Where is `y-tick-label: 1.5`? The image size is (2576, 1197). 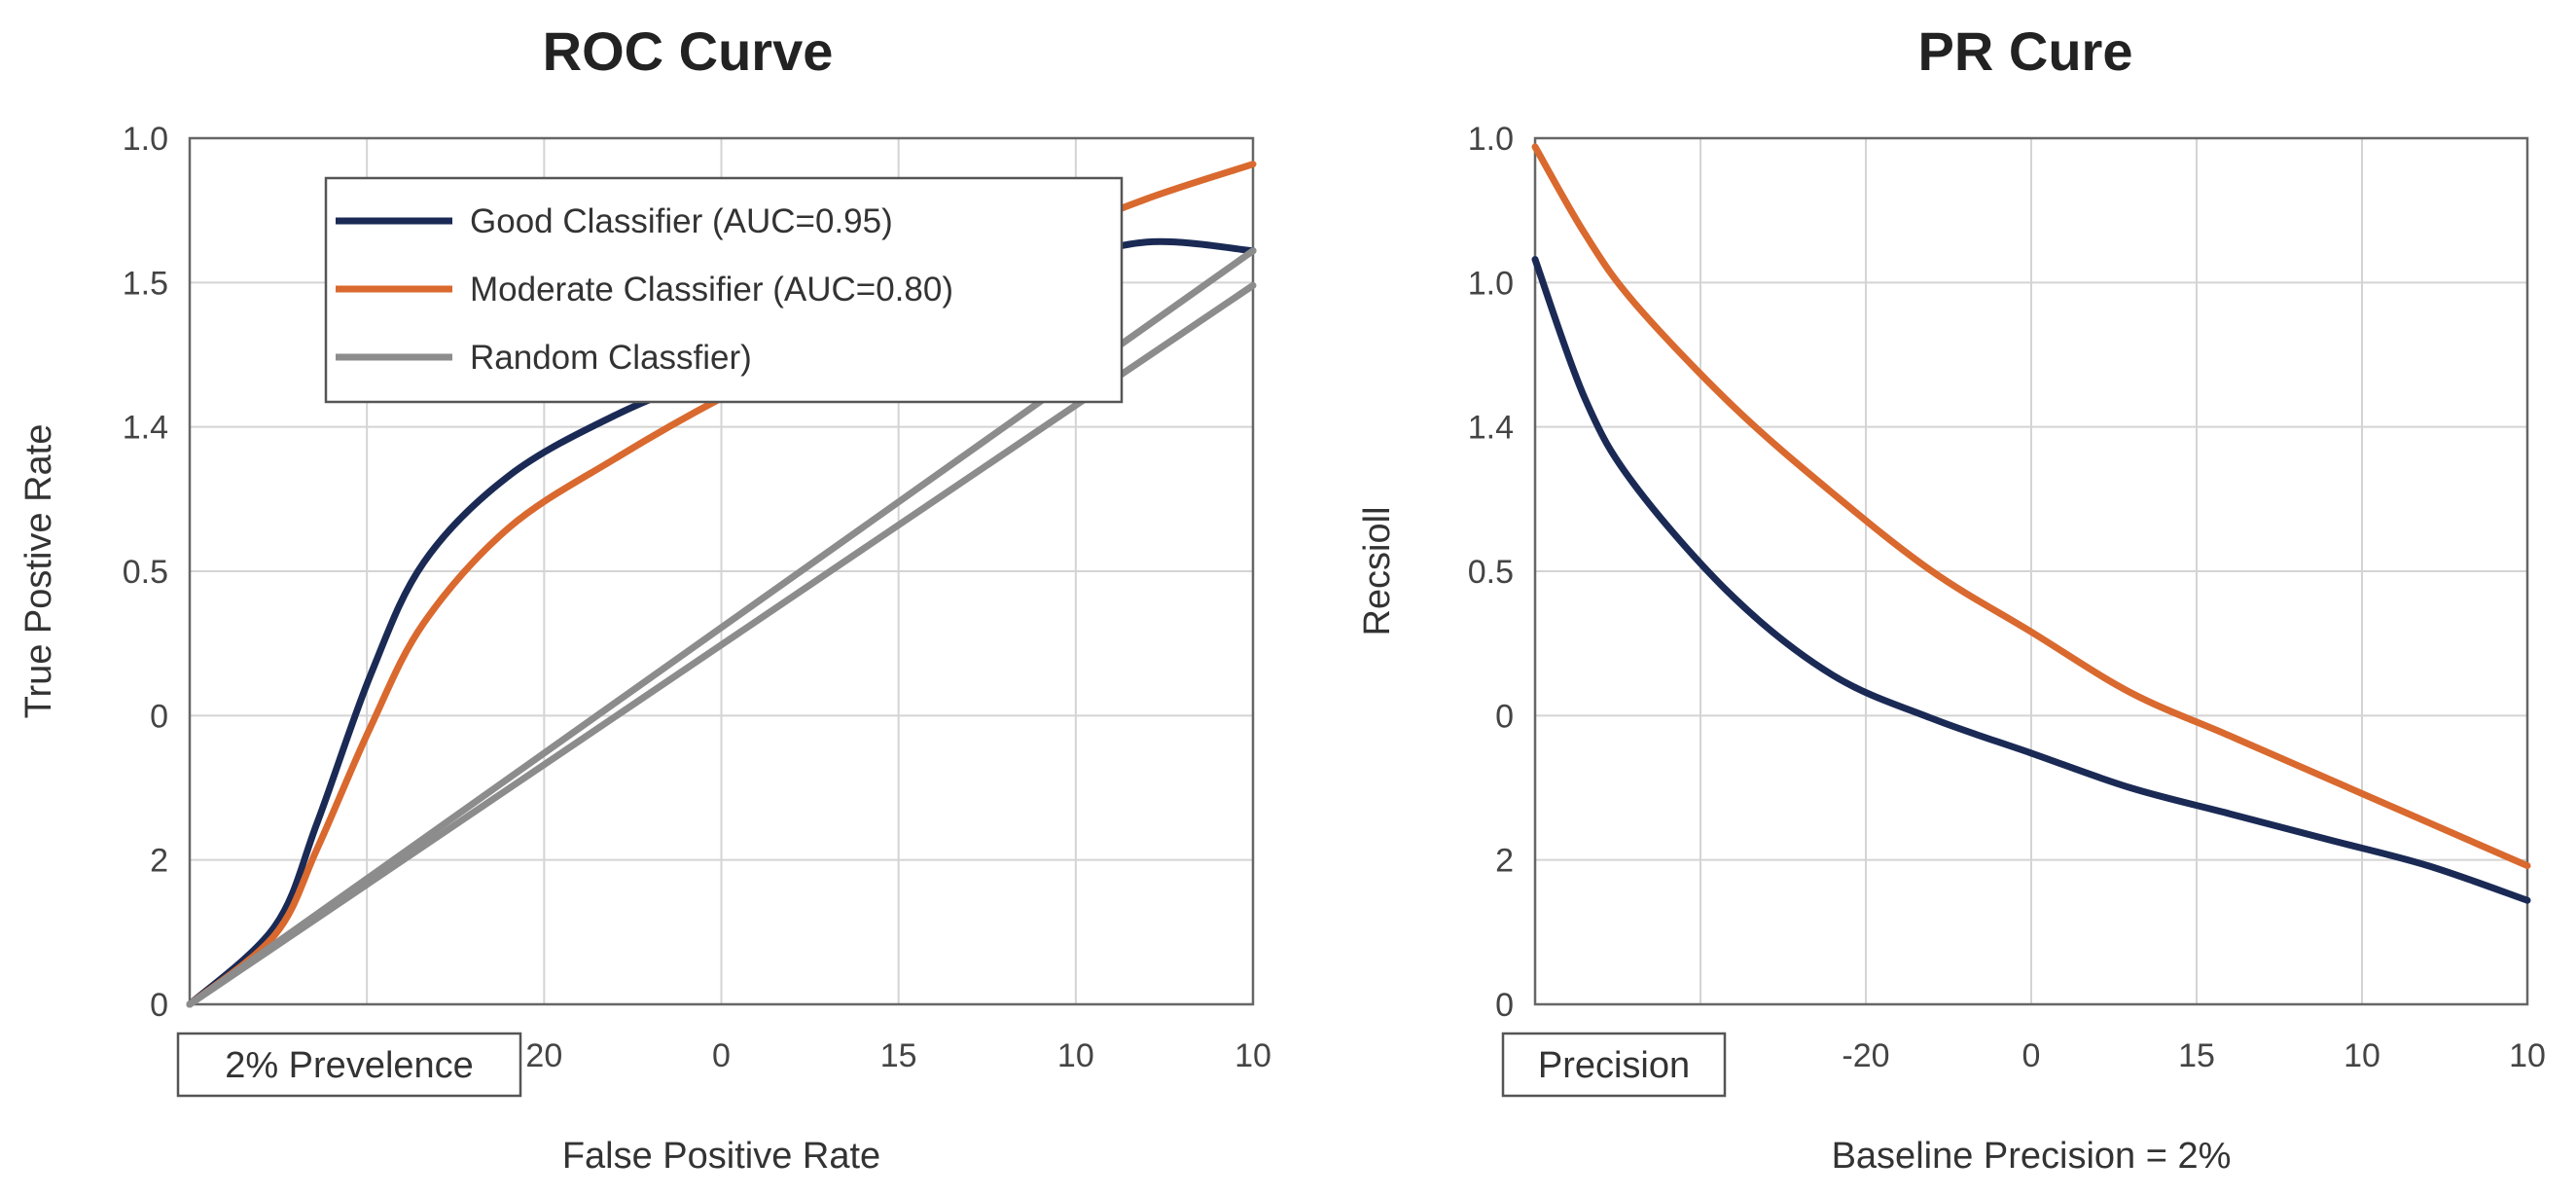 y-tick-label: 1.5 is located at coordinates (145, 283).